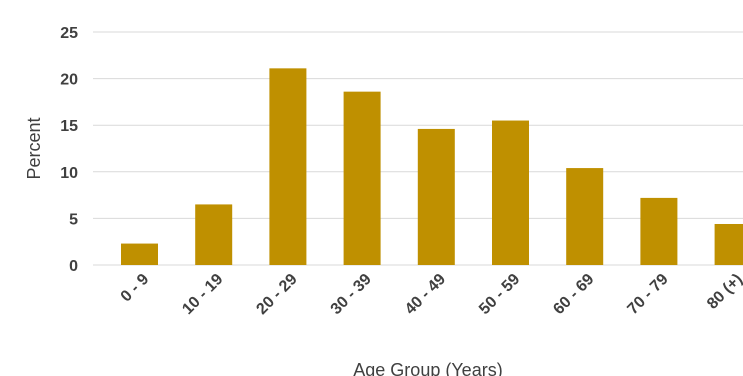 The image size is (743, 376). What do you see at coordinates (69, 80) in the screenshot?
I see `y-tick-label: 20` at bounding box center [69, 80].